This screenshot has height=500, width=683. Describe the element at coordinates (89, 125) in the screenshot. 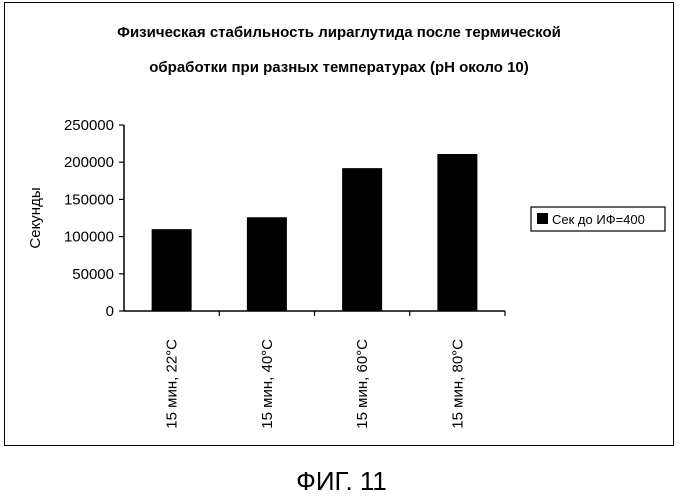

I see `y-tick-label: 250000` at that location.